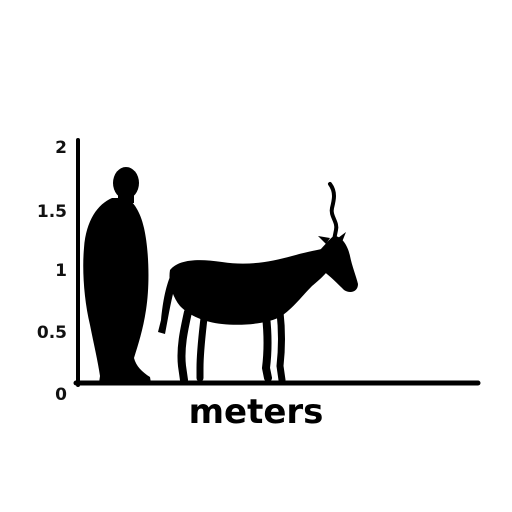 This screenshot has height=512, width=512. What do you see at coordinates (61, 271) in the screenshot?
I see `tick-label-1: 1` at bounding box center [61, 271].